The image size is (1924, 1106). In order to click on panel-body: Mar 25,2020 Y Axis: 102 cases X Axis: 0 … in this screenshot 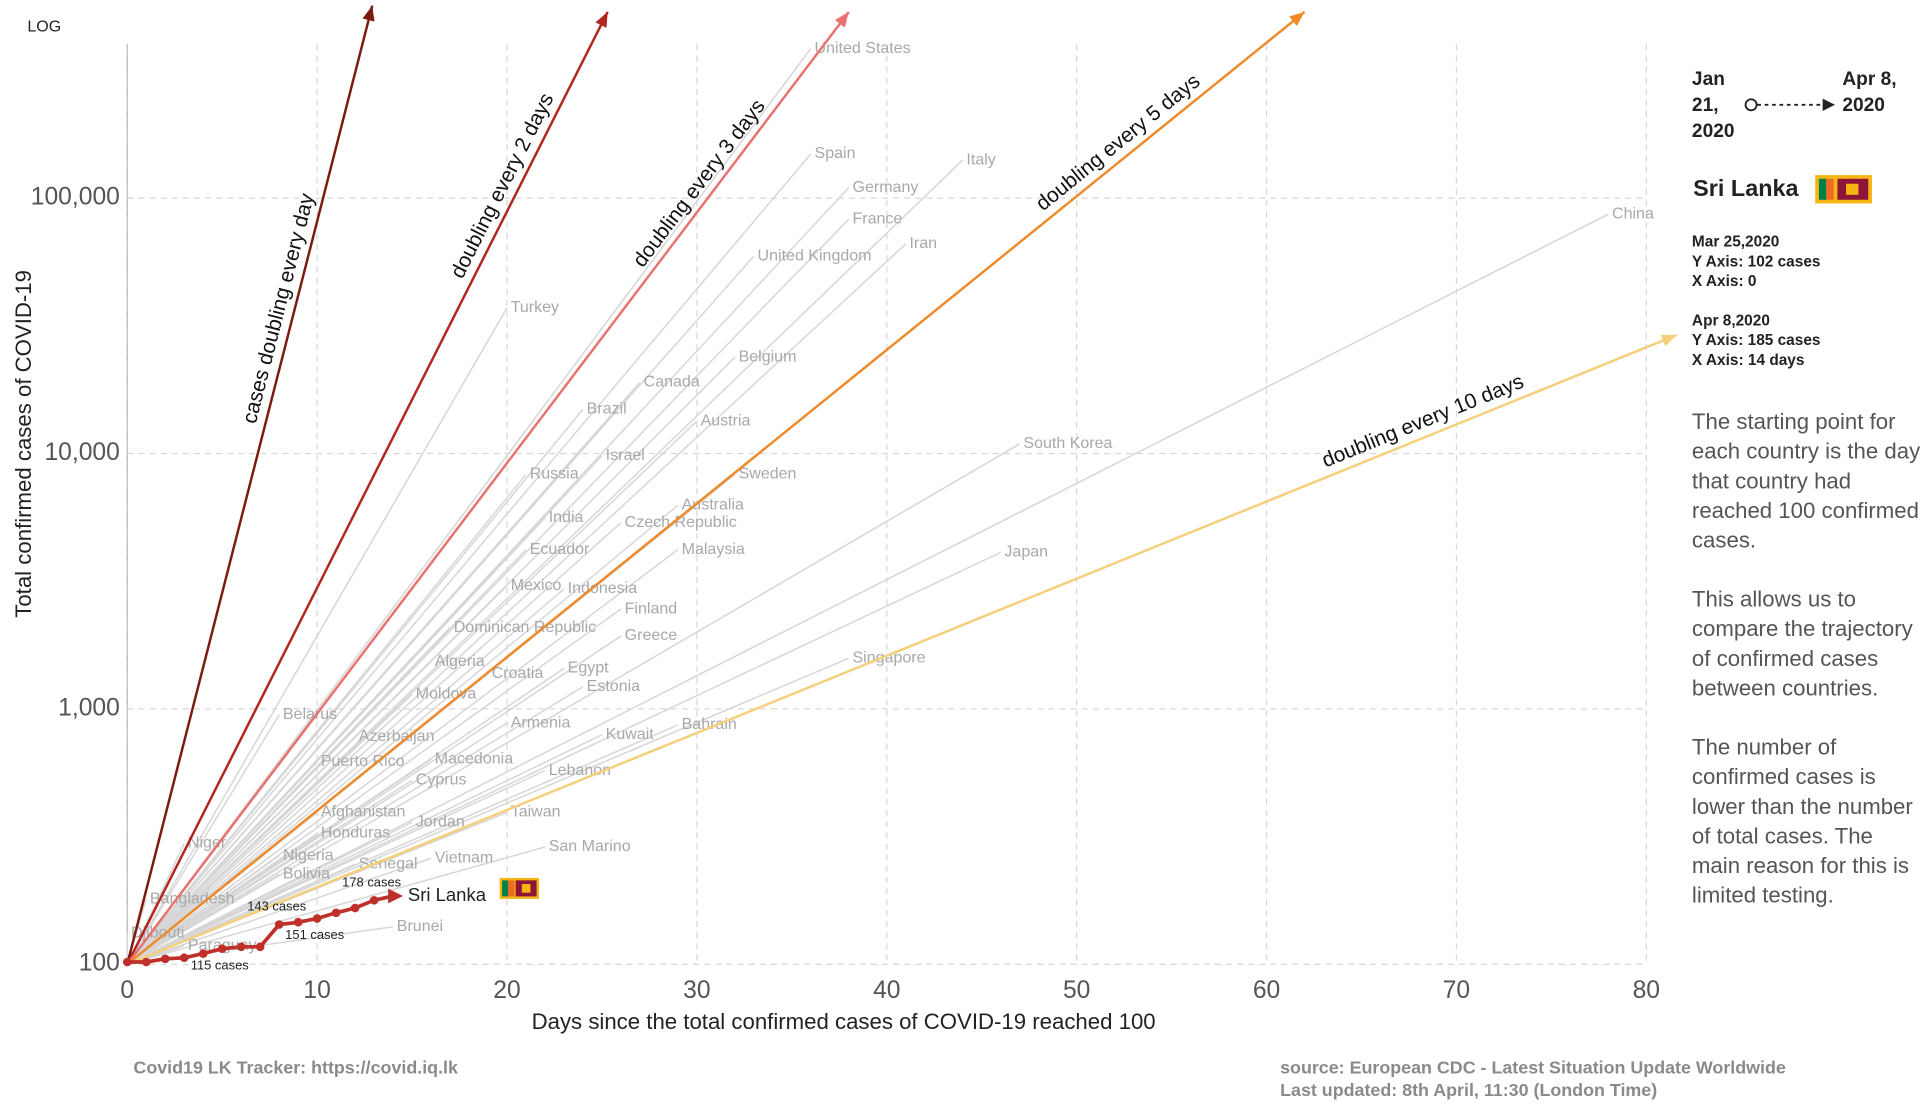, I will do `click(1806, 571)`.